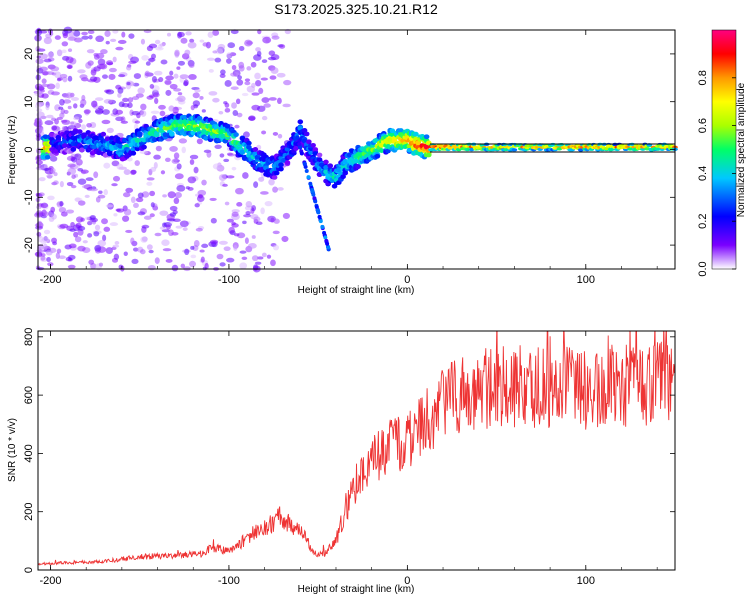 The width and height of the screenshot is (750, 600). What do you see at coordinates (29, 102) in the screenshot?
I see `y-tick-label: 10` at bounding box center [29, 102].